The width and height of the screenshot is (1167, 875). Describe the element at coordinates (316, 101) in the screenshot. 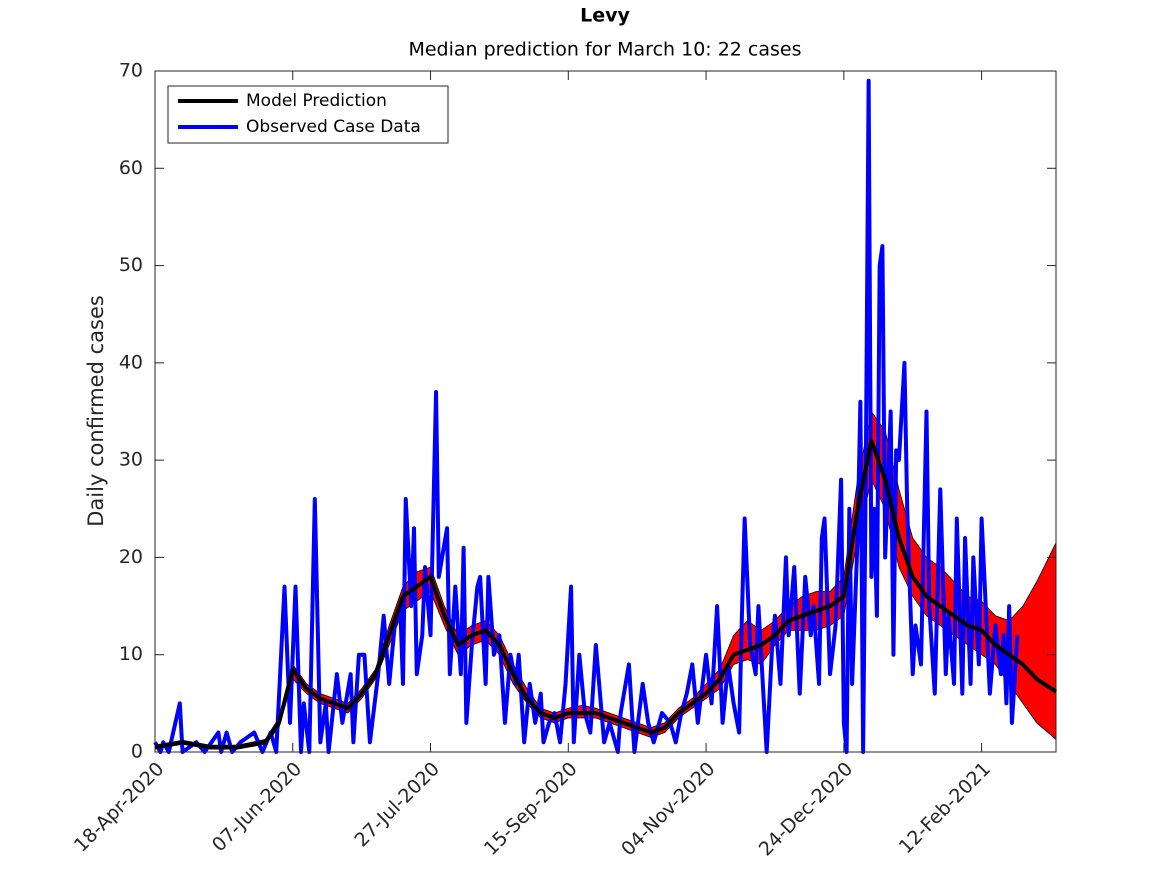

I see `legend-label: Model Prediction` at that location.